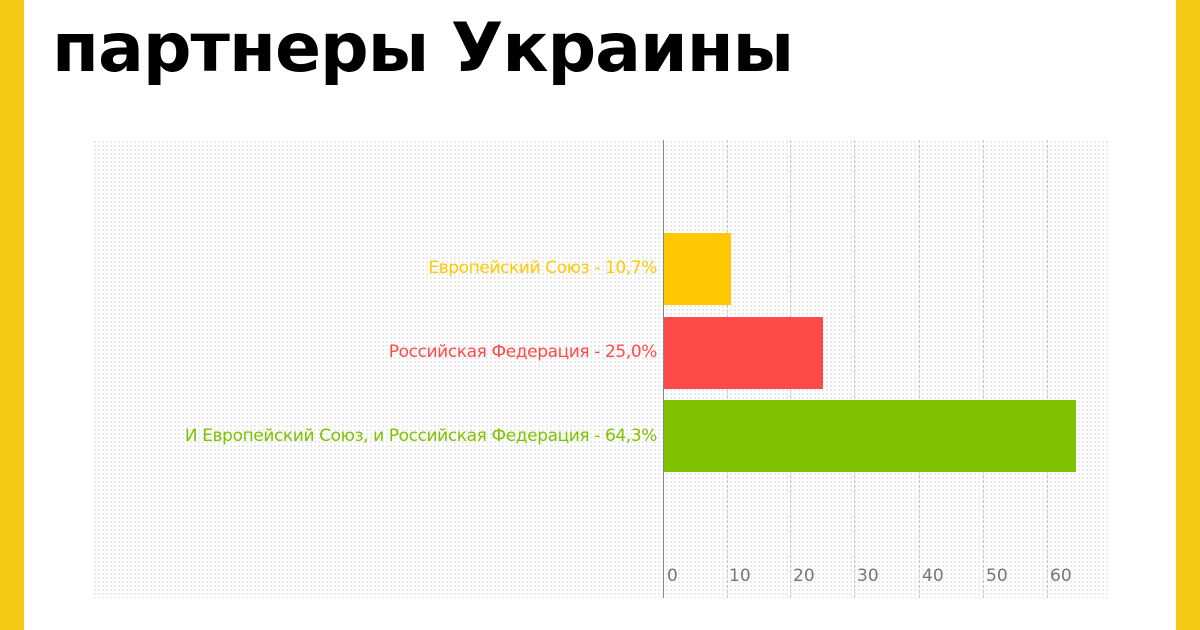  What do you see at coordinates (663, 369) in the screenshot?
I see `y-axis-line` at bounding box center [663, 369].